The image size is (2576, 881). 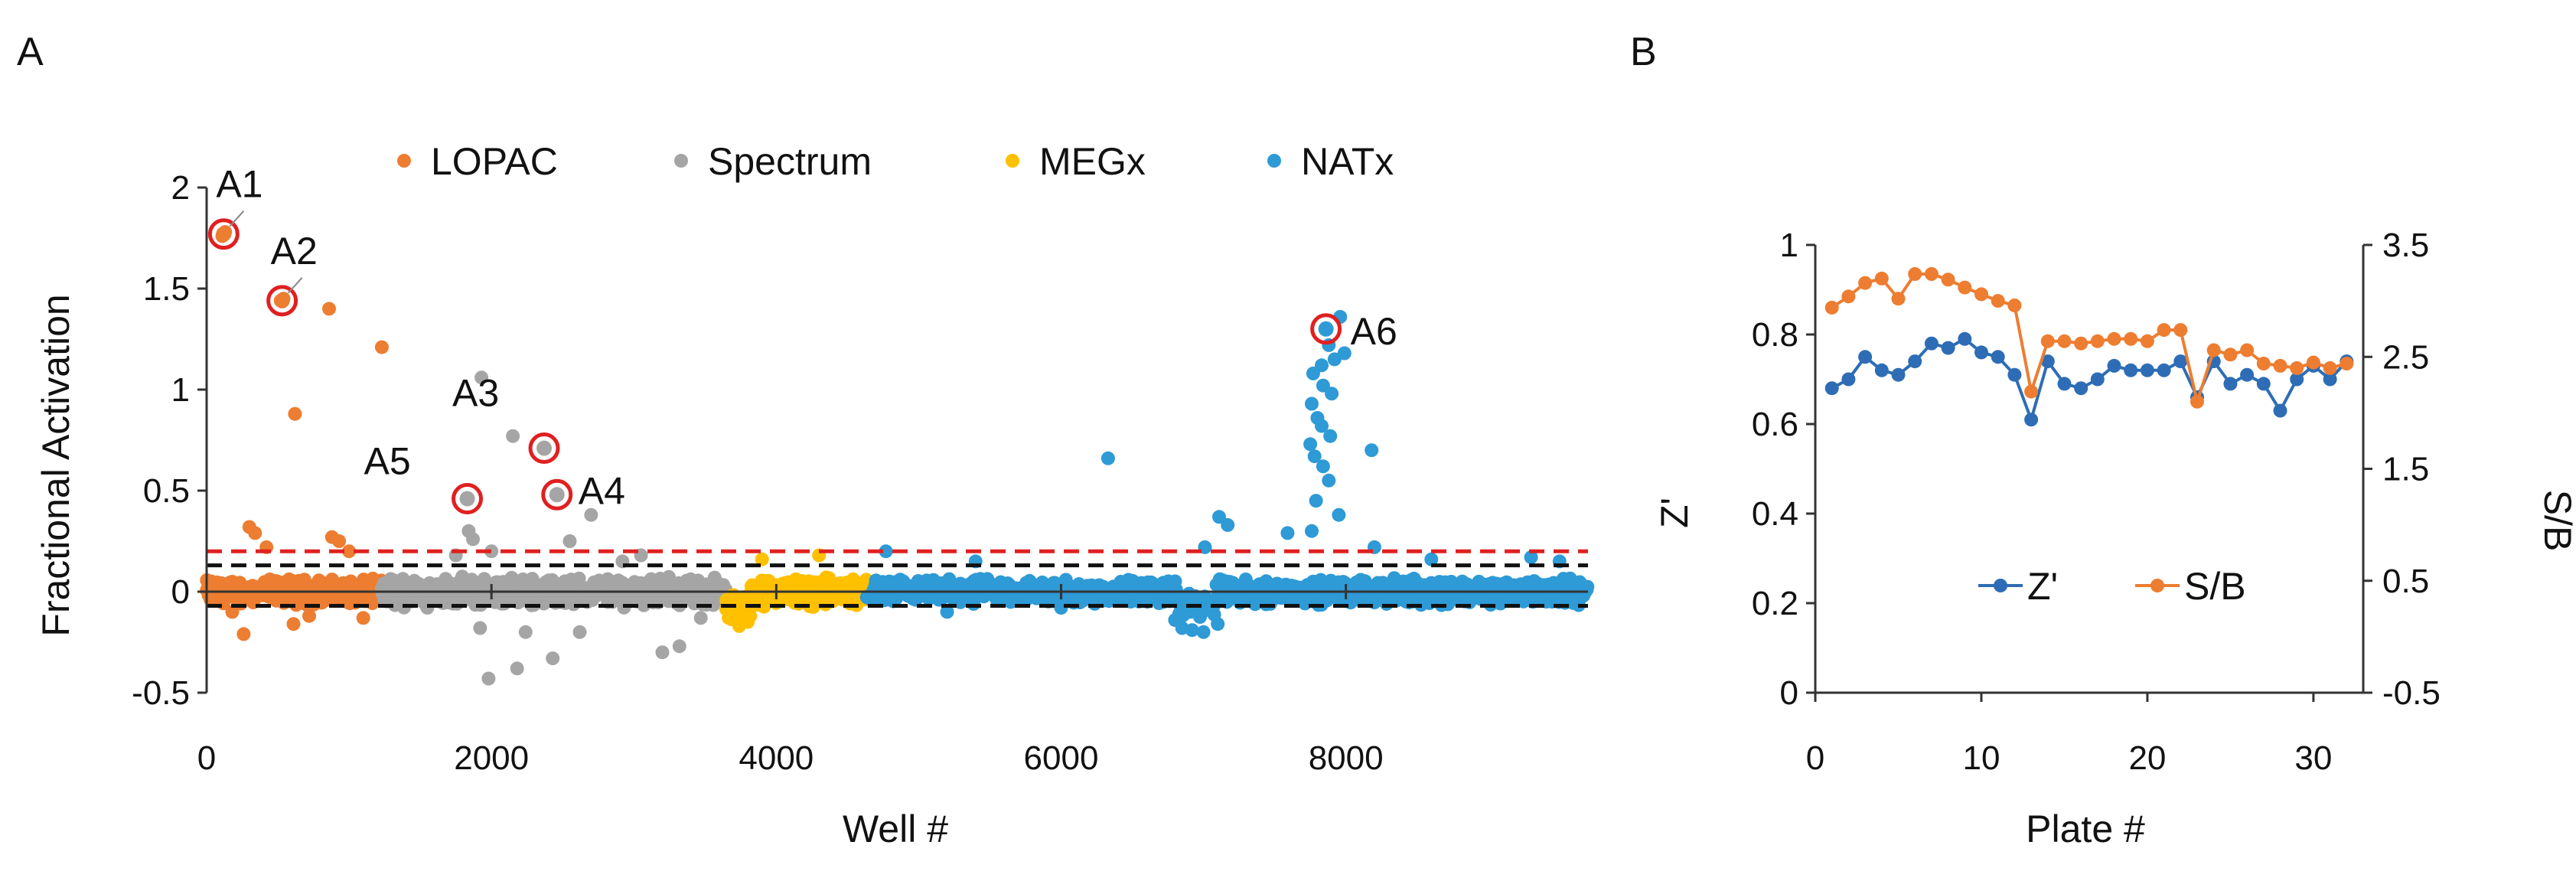 I want to click on panel-b-y-axis-title: Z', so click(x=1675, y=513).